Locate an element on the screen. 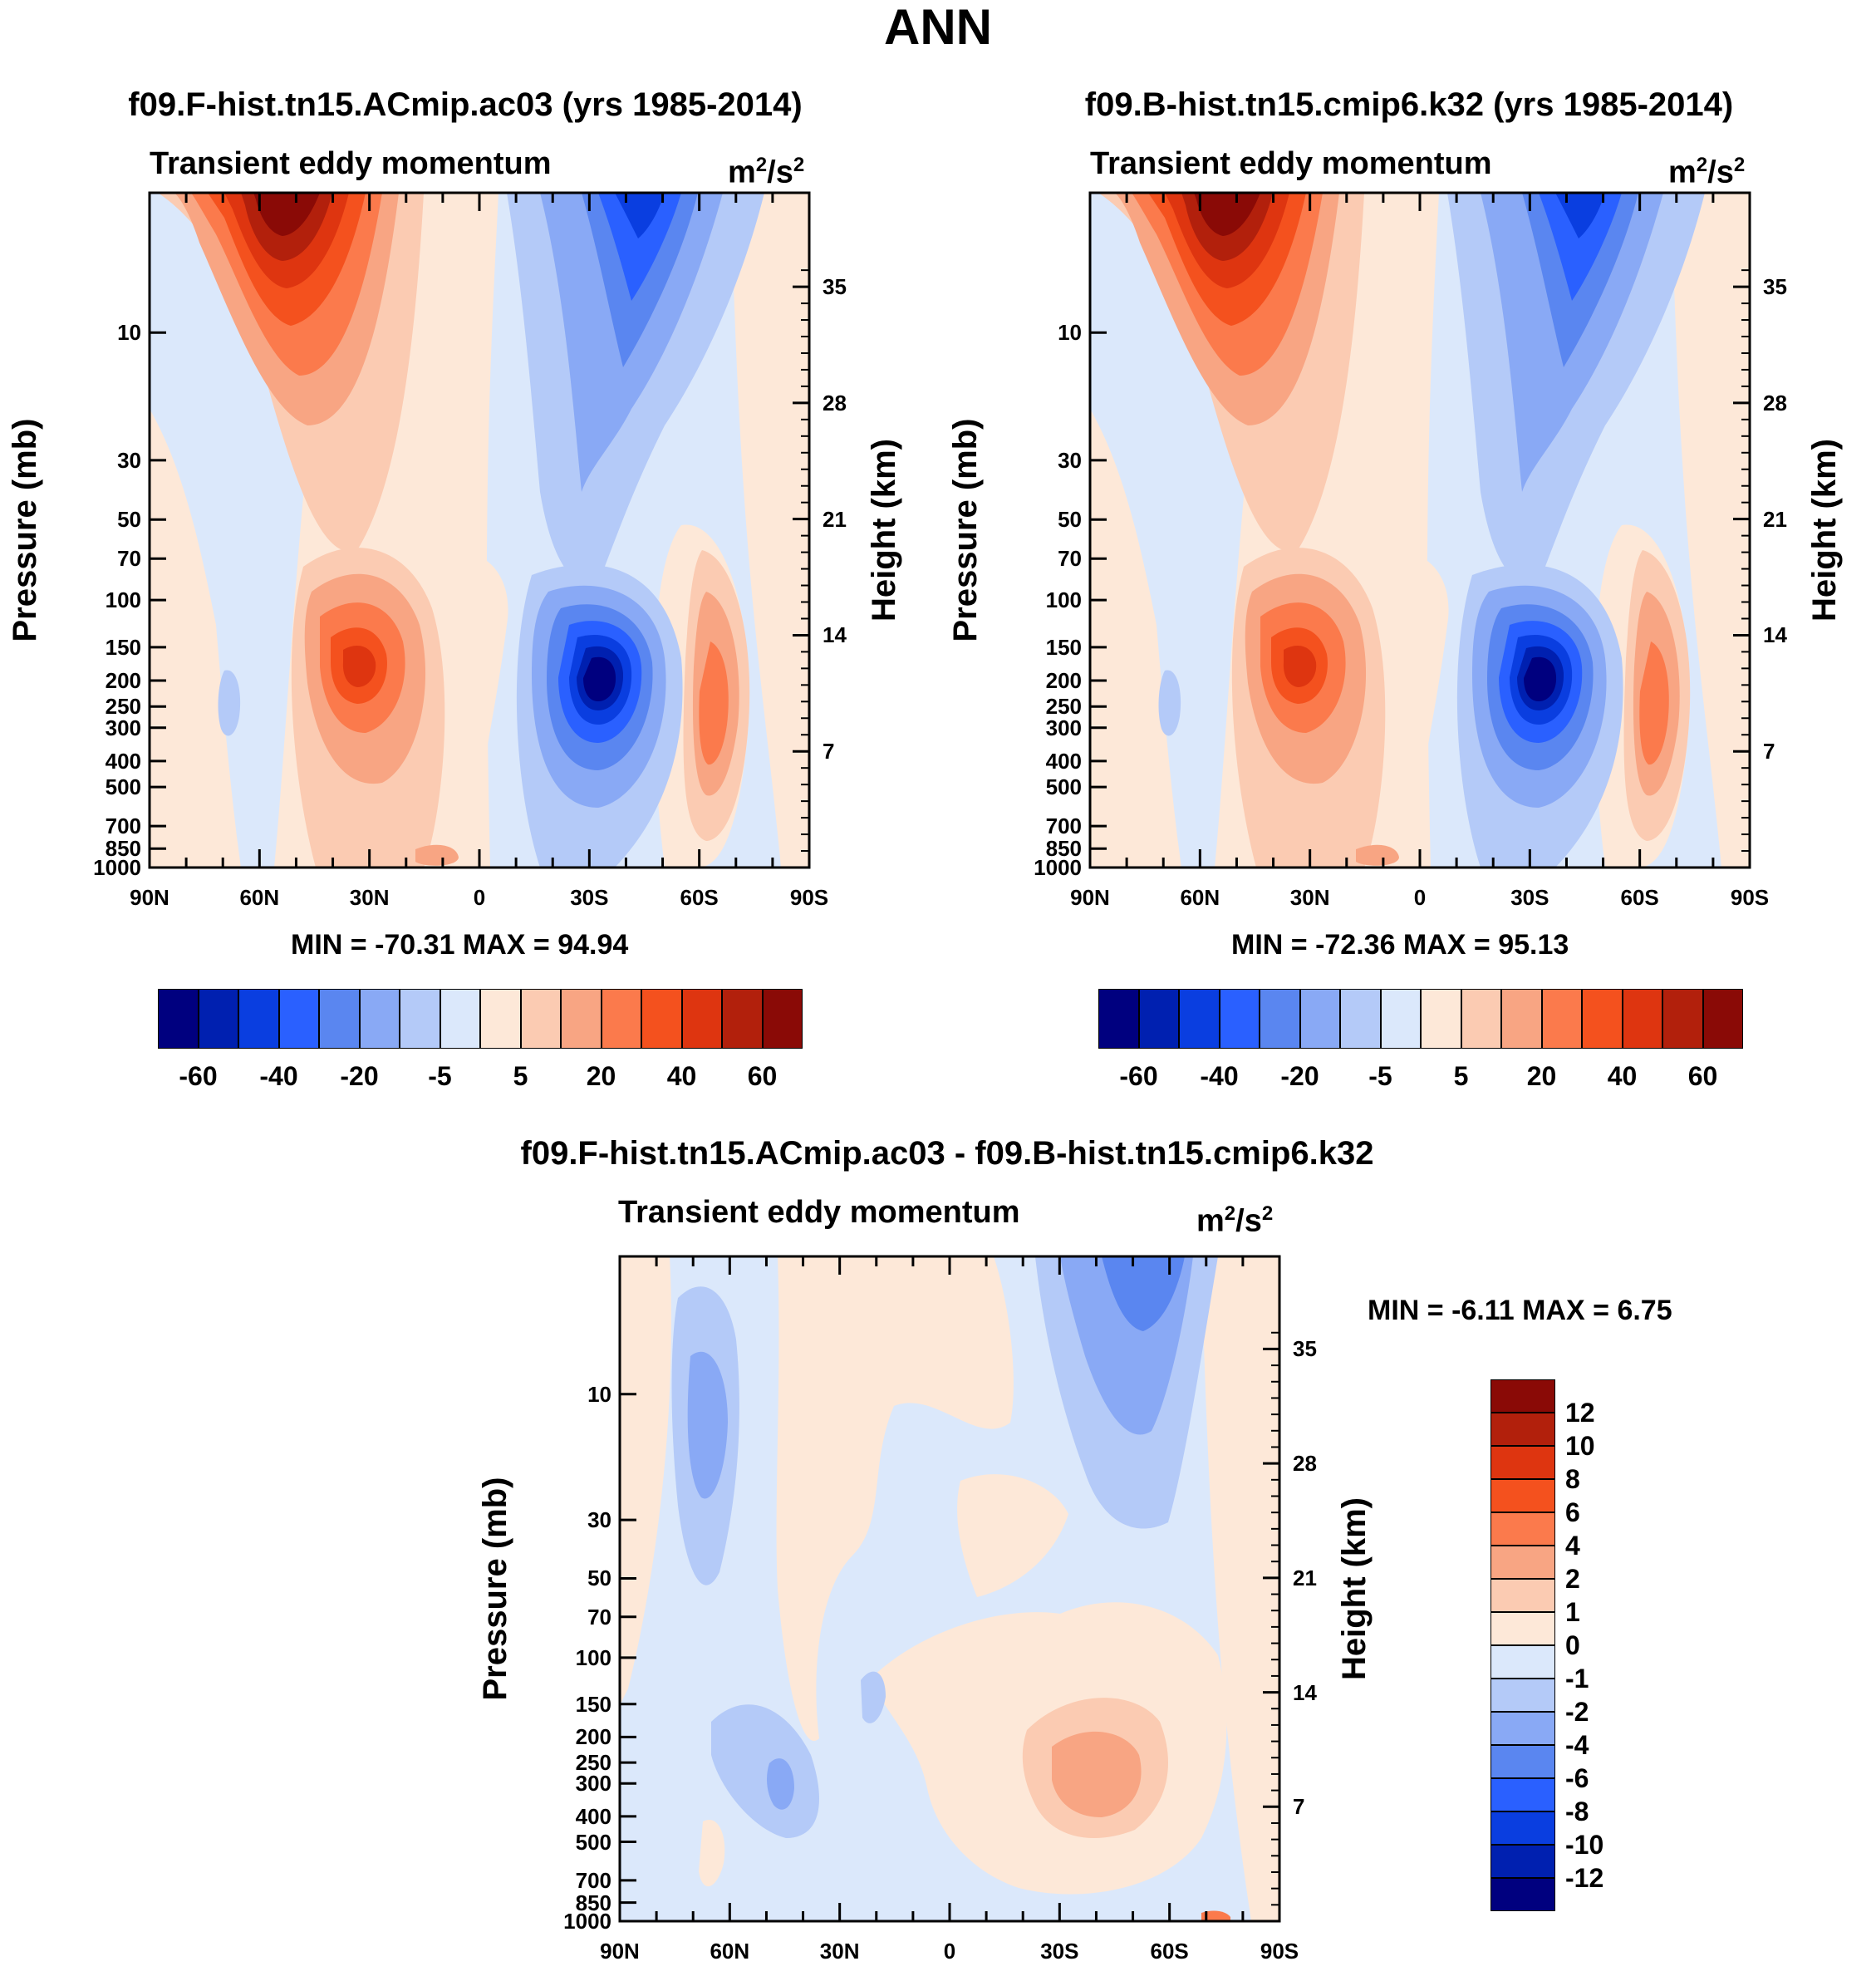 This screenshot has height=1981, width=1876. panel-1-colorbar is located at coordinates (480, 1019).